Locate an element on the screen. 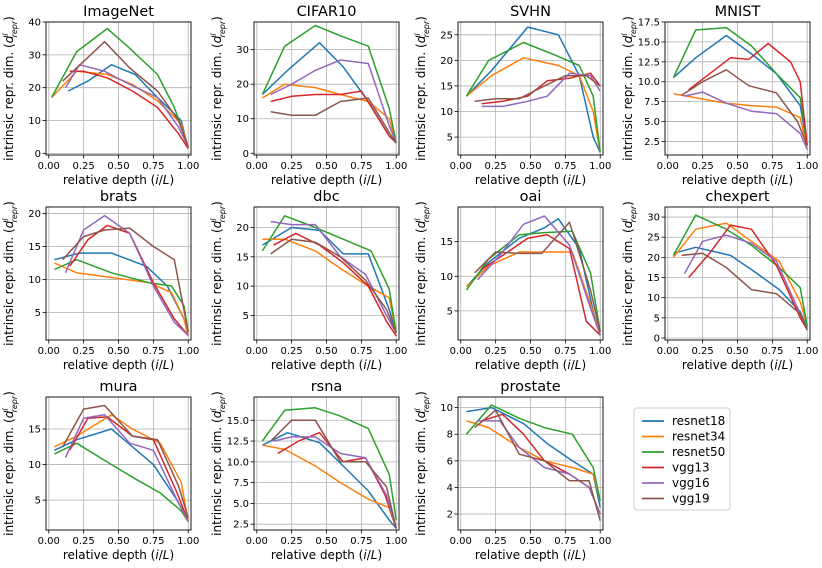 The image size is (822, 568). legend-label: vgg13 is located at coordinates (691, 468).